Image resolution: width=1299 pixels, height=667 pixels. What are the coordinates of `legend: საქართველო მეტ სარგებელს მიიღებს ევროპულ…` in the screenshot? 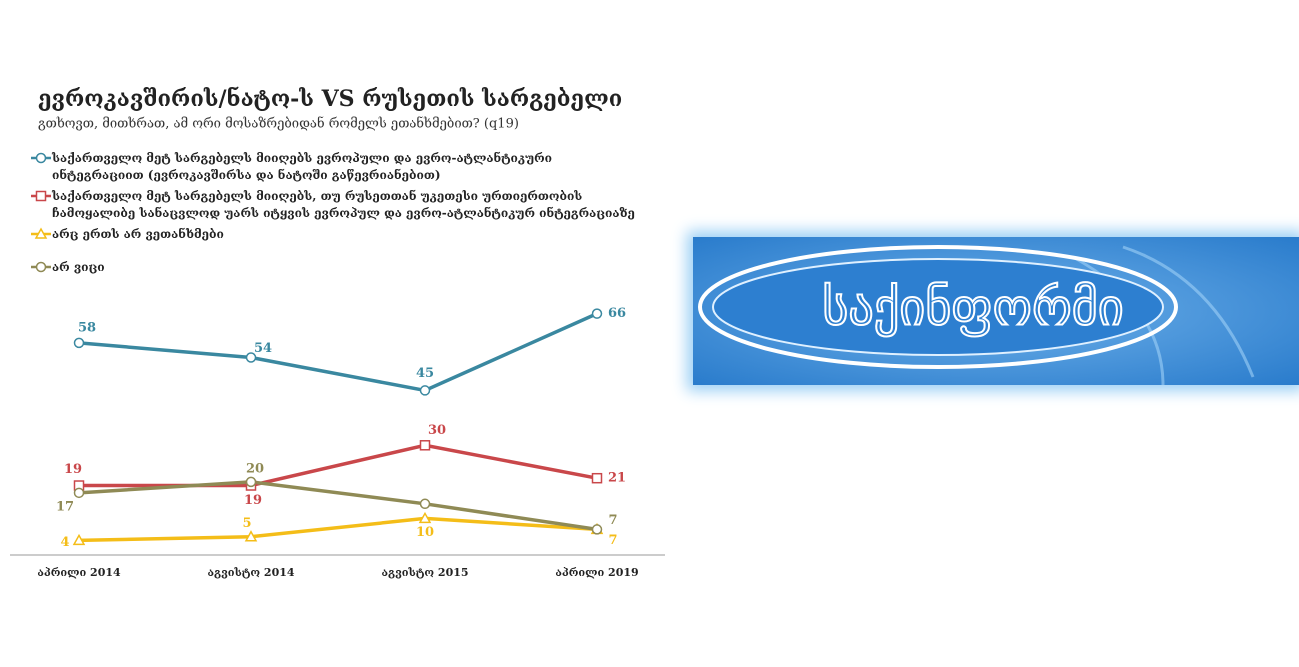 It's located at (335, 221).